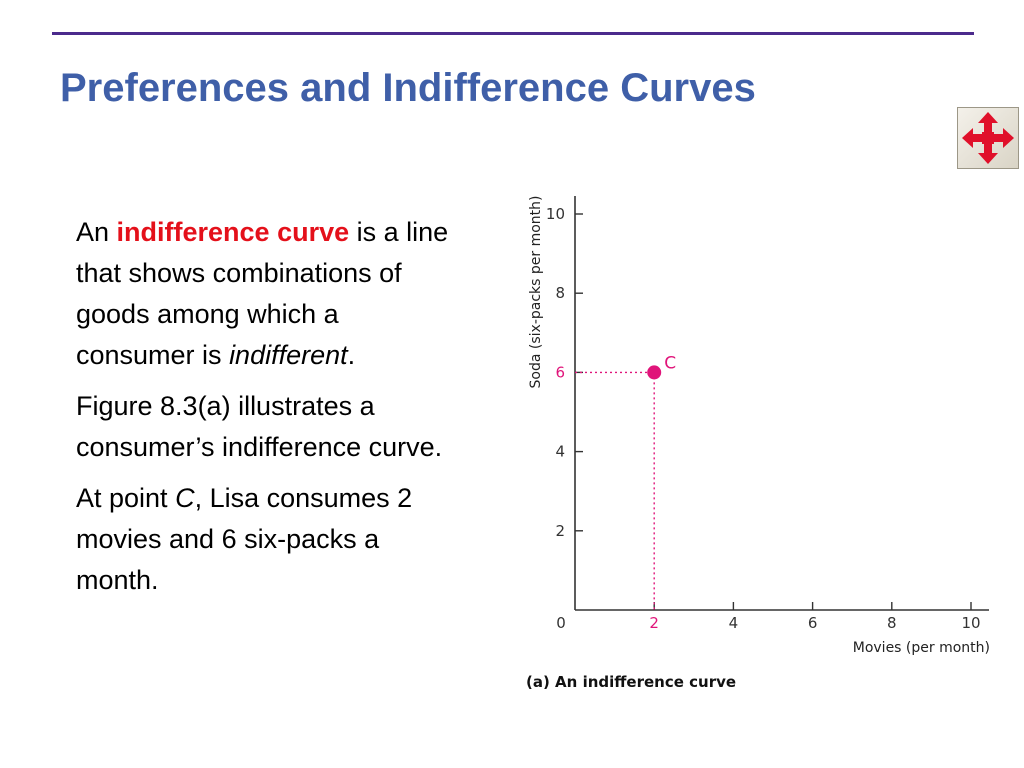  I want to click on x-tick-label: 4, so click(734, 623).